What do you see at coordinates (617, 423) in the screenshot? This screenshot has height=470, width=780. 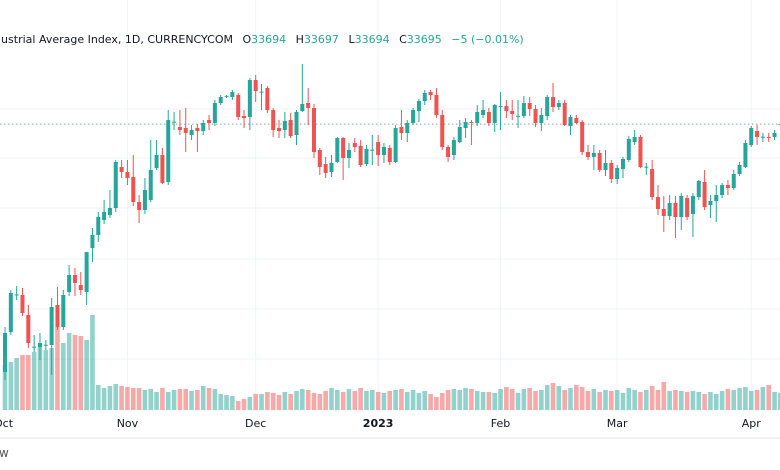 I see `x-tick-label: Mar` at bounding box center [617, 423].